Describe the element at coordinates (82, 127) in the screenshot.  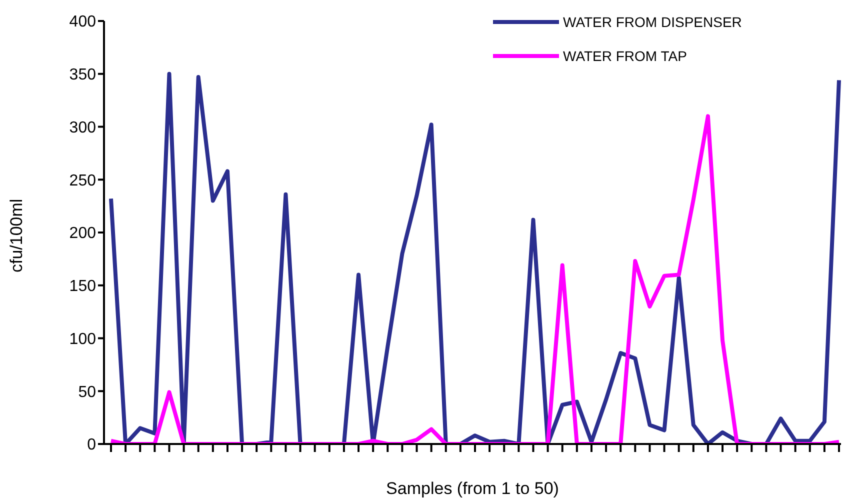
I see `y-tick-label: 300` at that location.